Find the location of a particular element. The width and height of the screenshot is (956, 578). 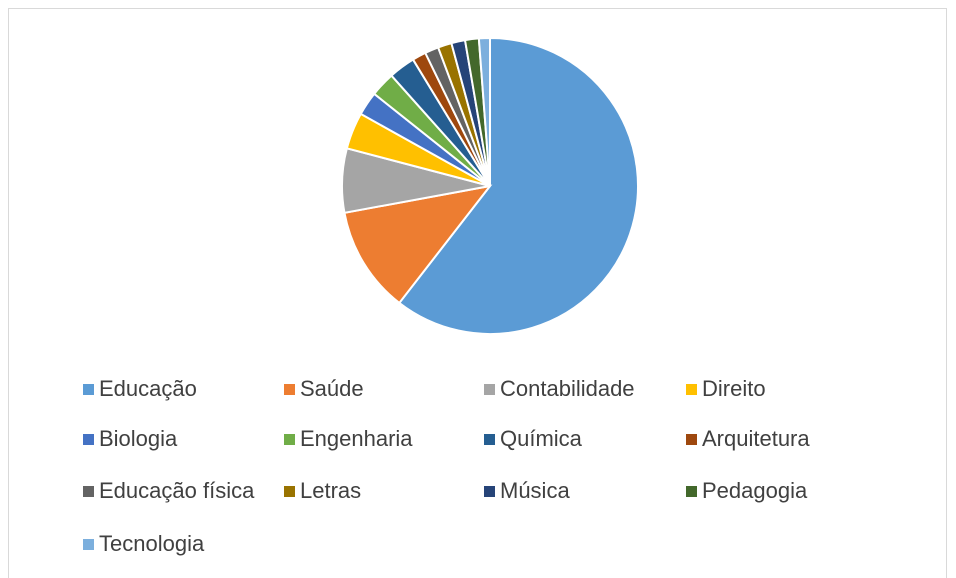

legend-label: Música is located at coordinates (535, 490).